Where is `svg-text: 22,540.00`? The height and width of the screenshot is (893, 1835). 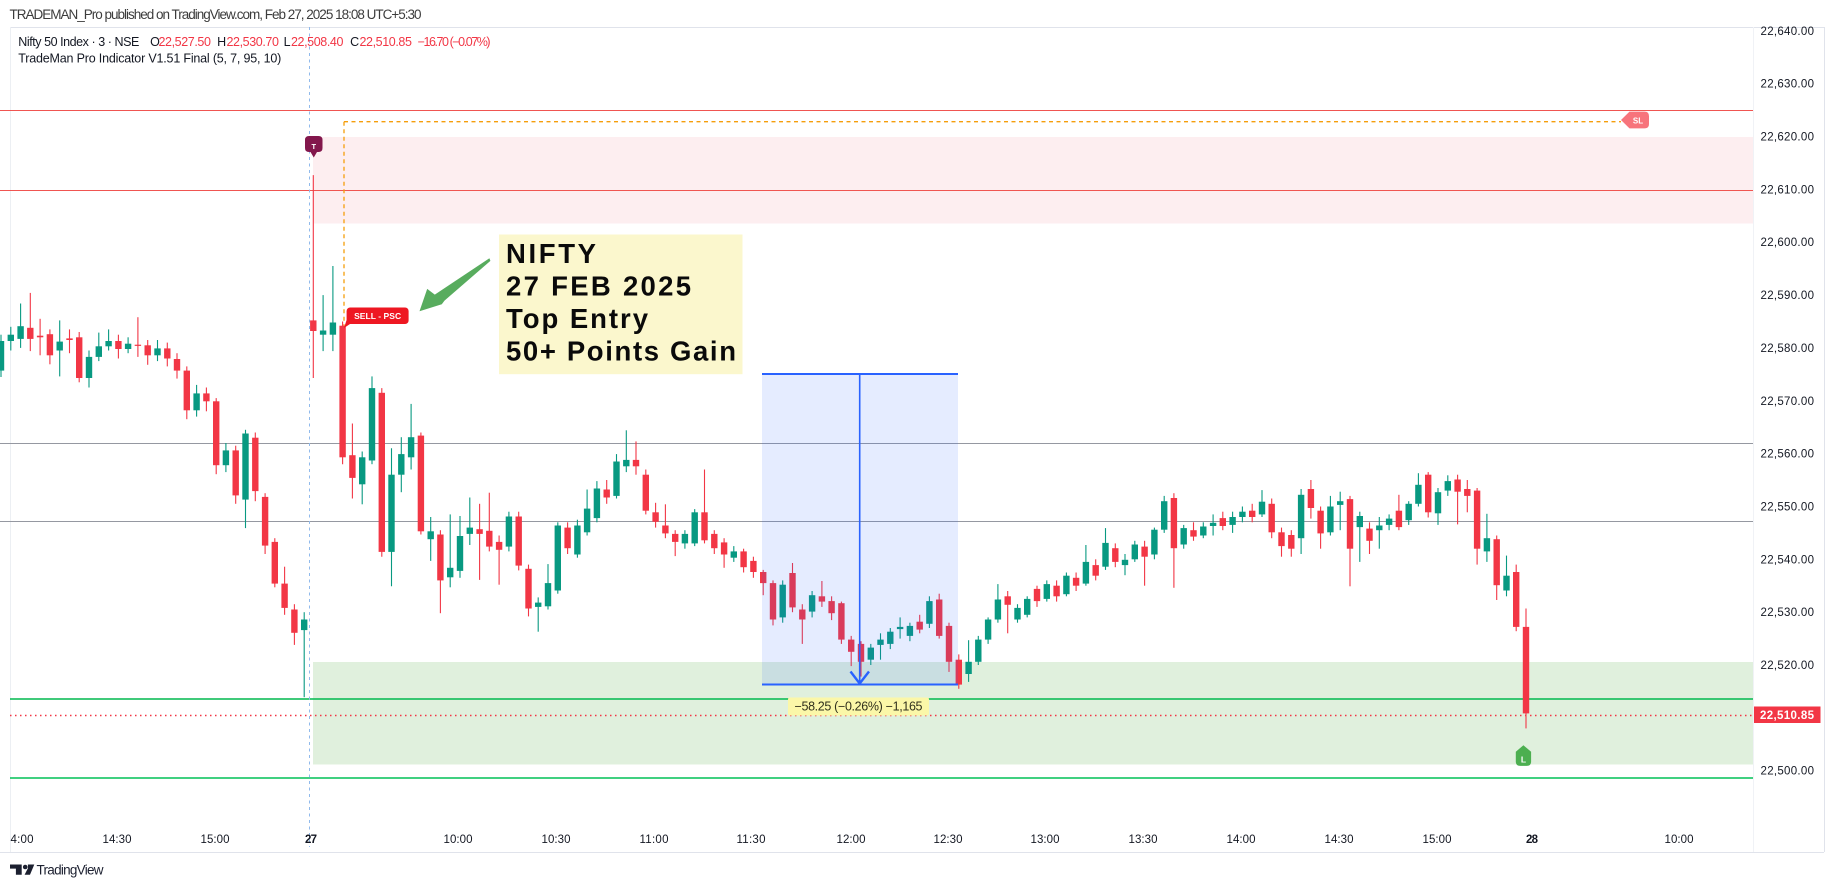
svg-text: 22,540.00 is located at coordinates (1788, 560).